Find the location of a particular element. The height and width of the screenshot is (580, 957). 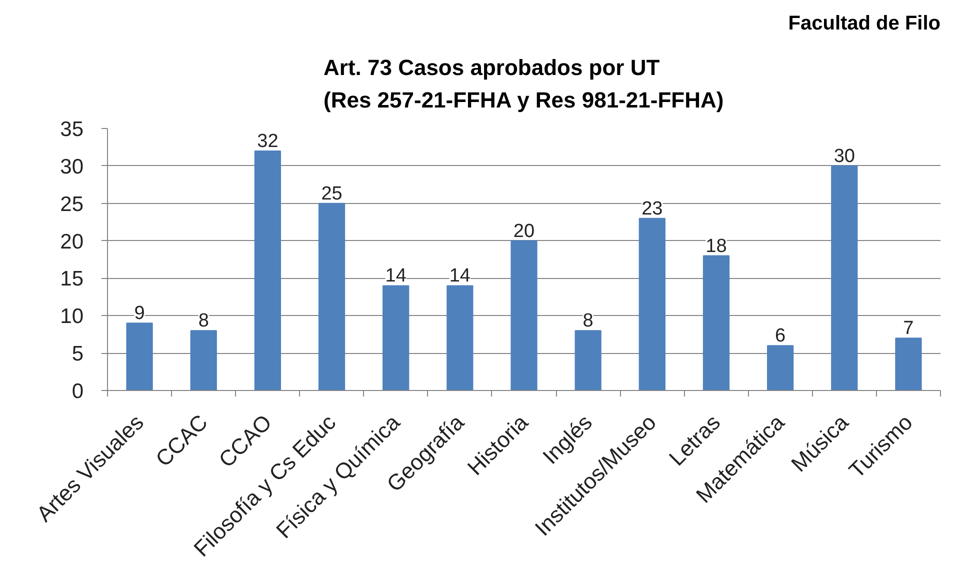

y-tick-label: 25 is located at coordinates (72, 204).